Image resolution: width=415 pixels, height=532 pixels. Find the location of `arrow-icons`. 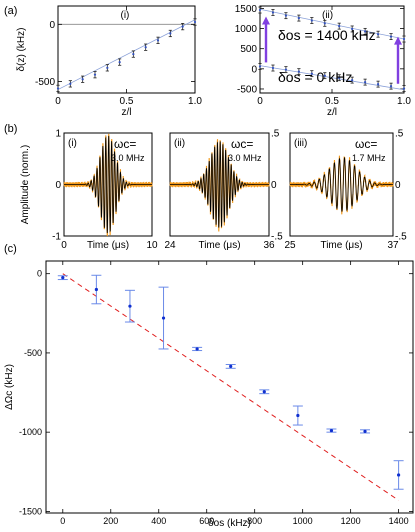

arrow-icons is located at coordinates (332, 50).